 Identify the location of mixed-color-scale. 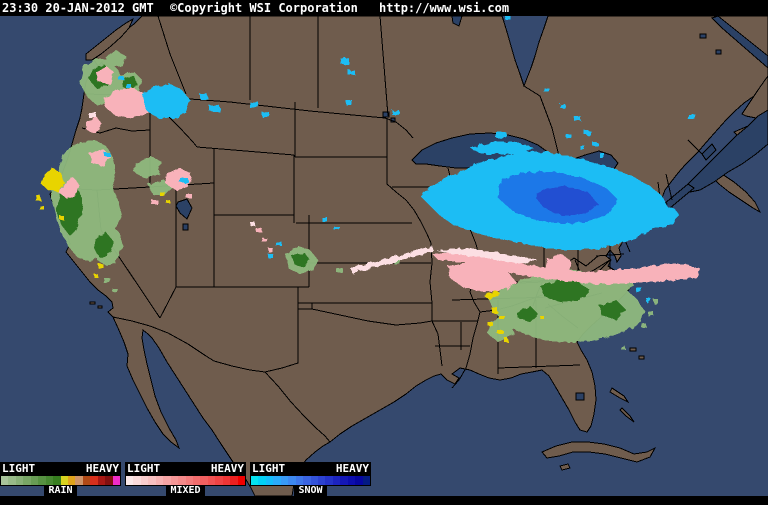
(185, 480).